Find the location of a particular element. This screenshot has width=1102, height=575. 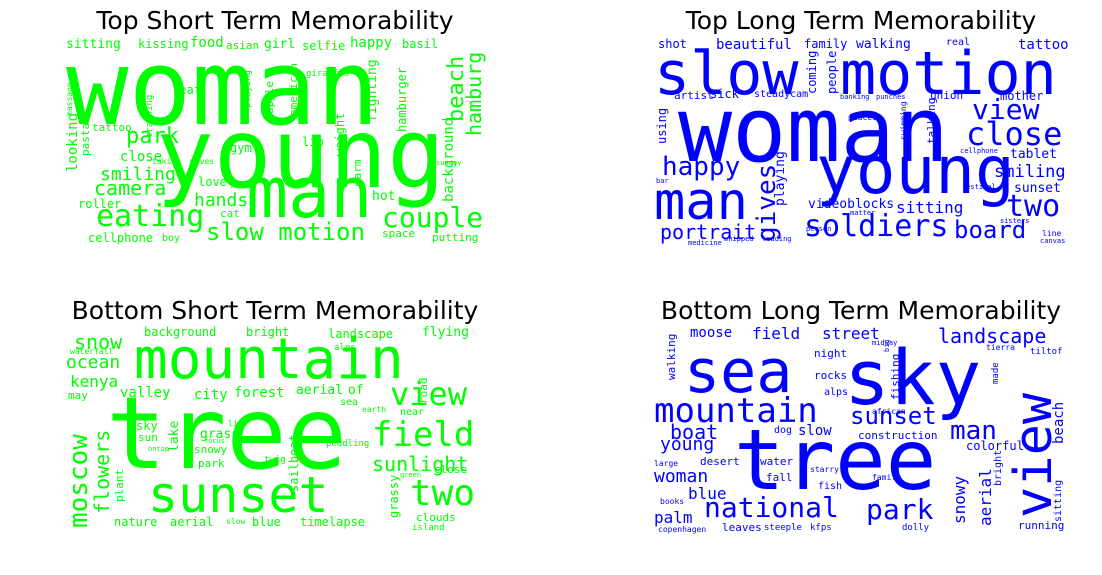

cloud-word: sunday is located at coordinates (449, 163).